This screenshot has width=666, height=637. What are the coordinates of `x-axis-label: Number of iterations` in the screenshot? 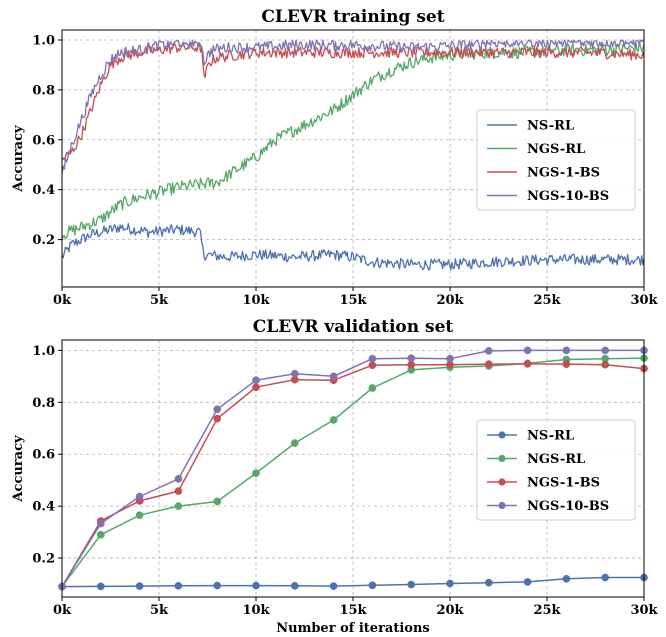 It's located at (353, 628).